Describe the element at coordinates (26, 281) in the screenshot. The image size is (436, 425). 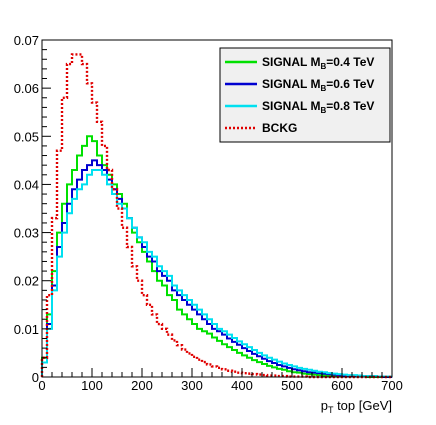
I see `y-tick-label: 0.02` at that location.